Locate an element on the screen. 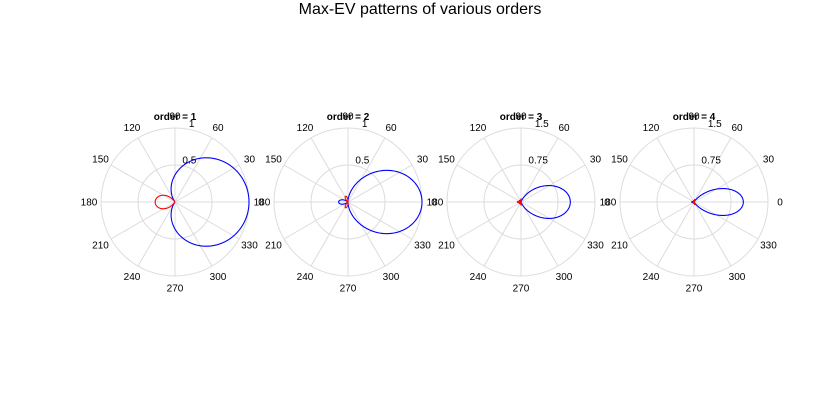  subplot-title: order = 1 is located at coordinates (175, 117).